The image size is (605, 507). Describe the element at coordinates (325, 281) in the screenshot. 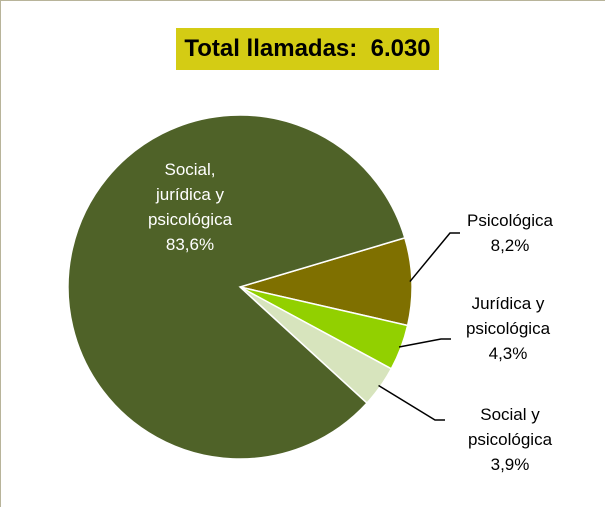

I see `pie-slice` at that location.